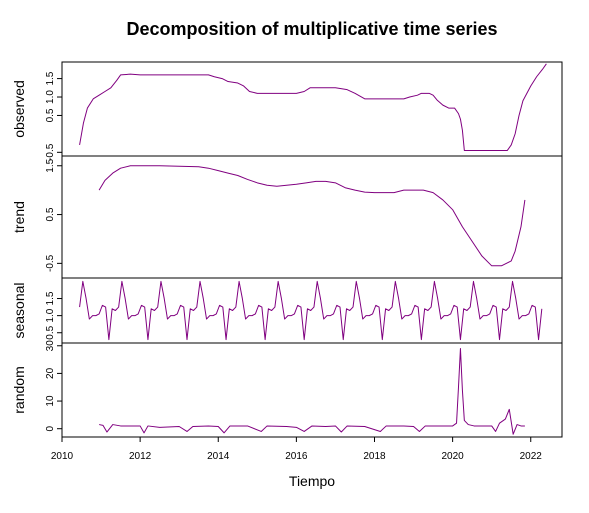 The image size is (589, 513). Describe the element at coordinates (50, 332) in the screenshot. I see `y-tick-label-seasonal: 0.5` at that location.